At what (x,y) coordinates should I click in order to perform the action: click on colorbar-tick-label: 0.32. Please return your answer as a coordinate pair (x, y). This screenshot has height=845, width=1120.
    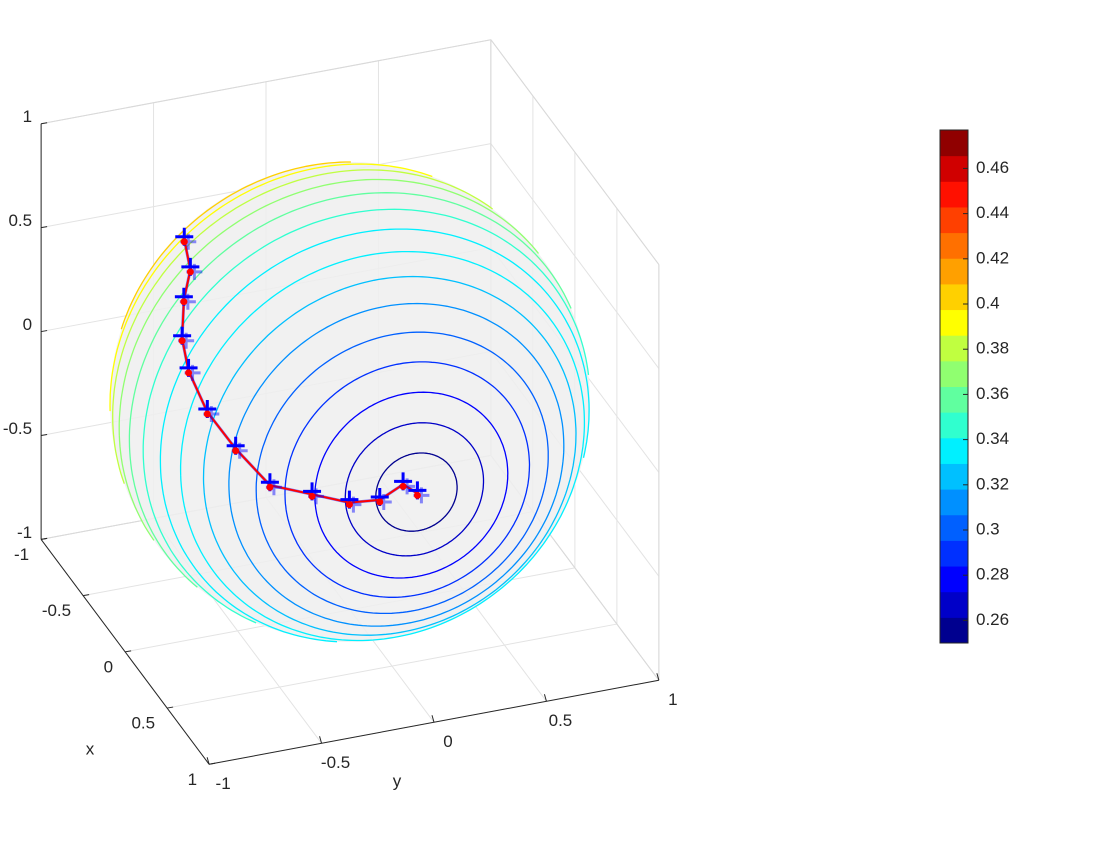
    Looking at the image, I should click on (992, 483).